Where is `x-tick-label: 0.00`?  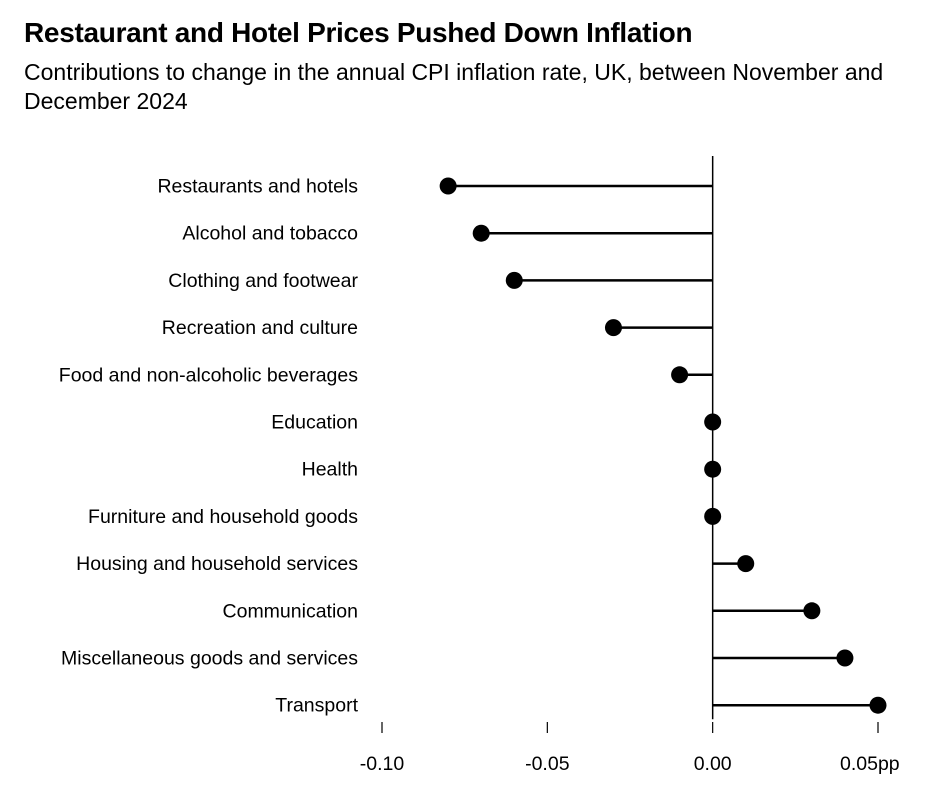 x-tick-label: 0.00 is located at coordinates (713, 764).